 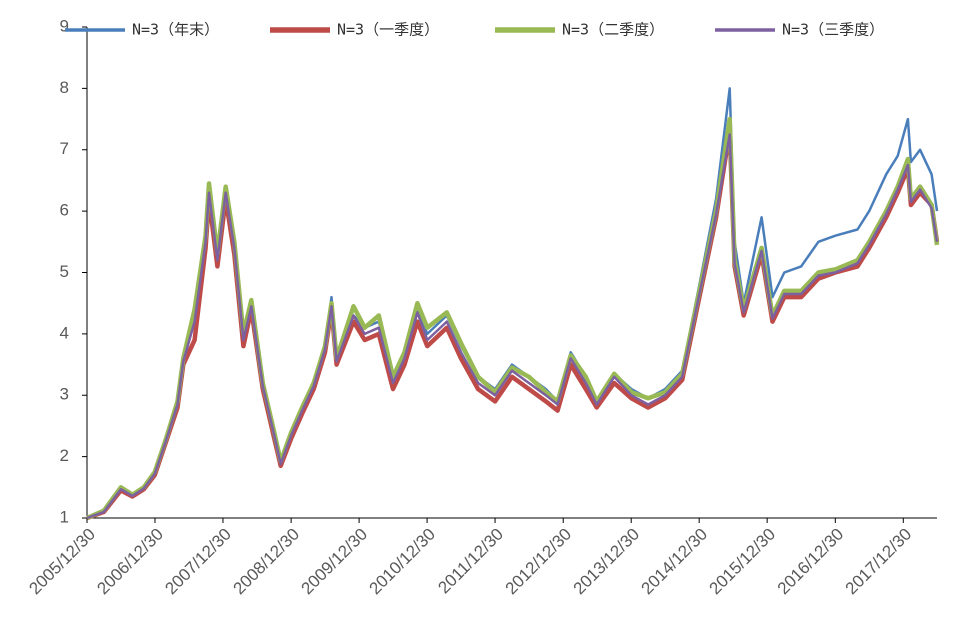 What do you see at coordinates (470, 561) in the screenshot?
I see `x-tick-label: 2011/12/30` at bounding box center [470, 561].